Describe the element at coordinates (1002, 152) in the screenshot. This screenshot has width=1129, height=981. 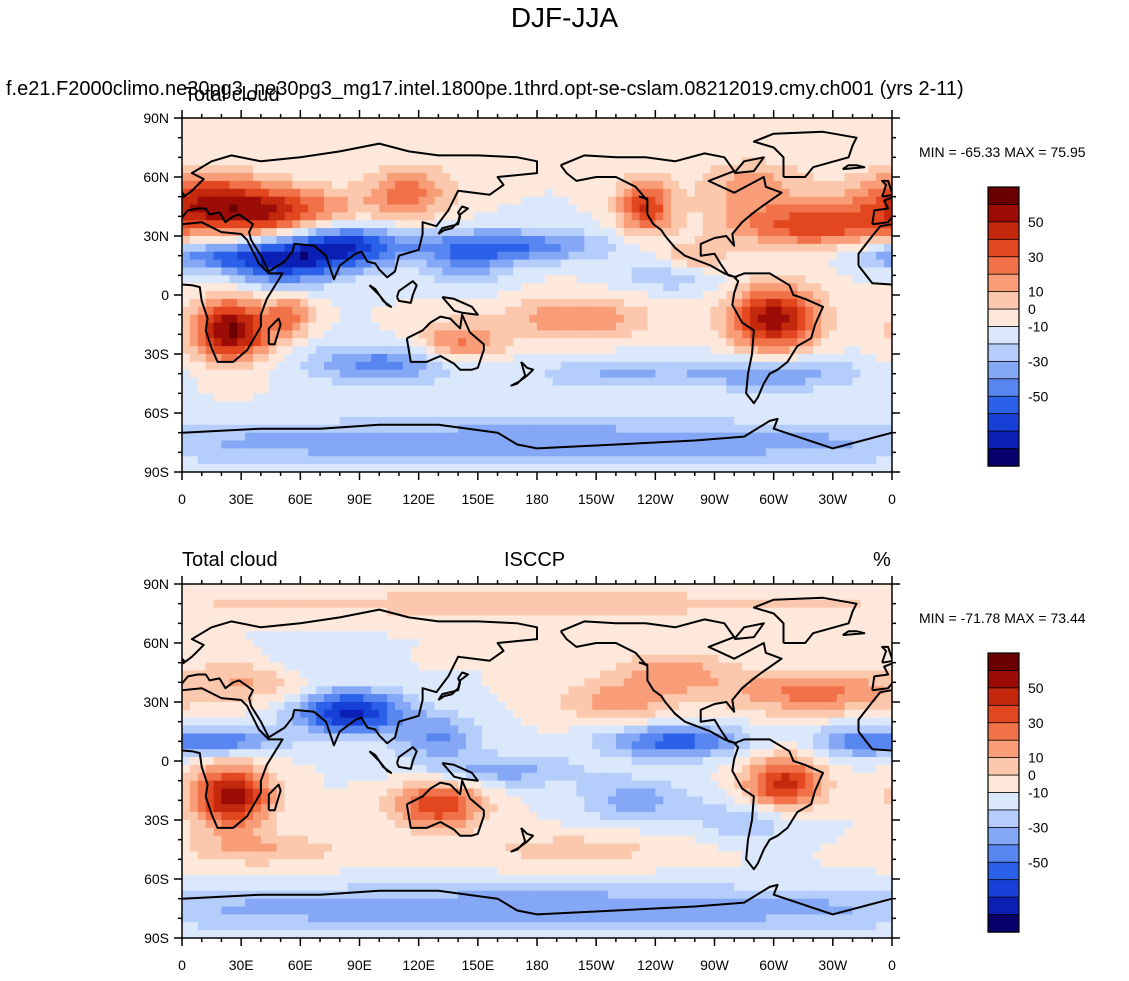
I see `panel-1-min-max: MIN = -65.33 MAX = 75.95` at that location.